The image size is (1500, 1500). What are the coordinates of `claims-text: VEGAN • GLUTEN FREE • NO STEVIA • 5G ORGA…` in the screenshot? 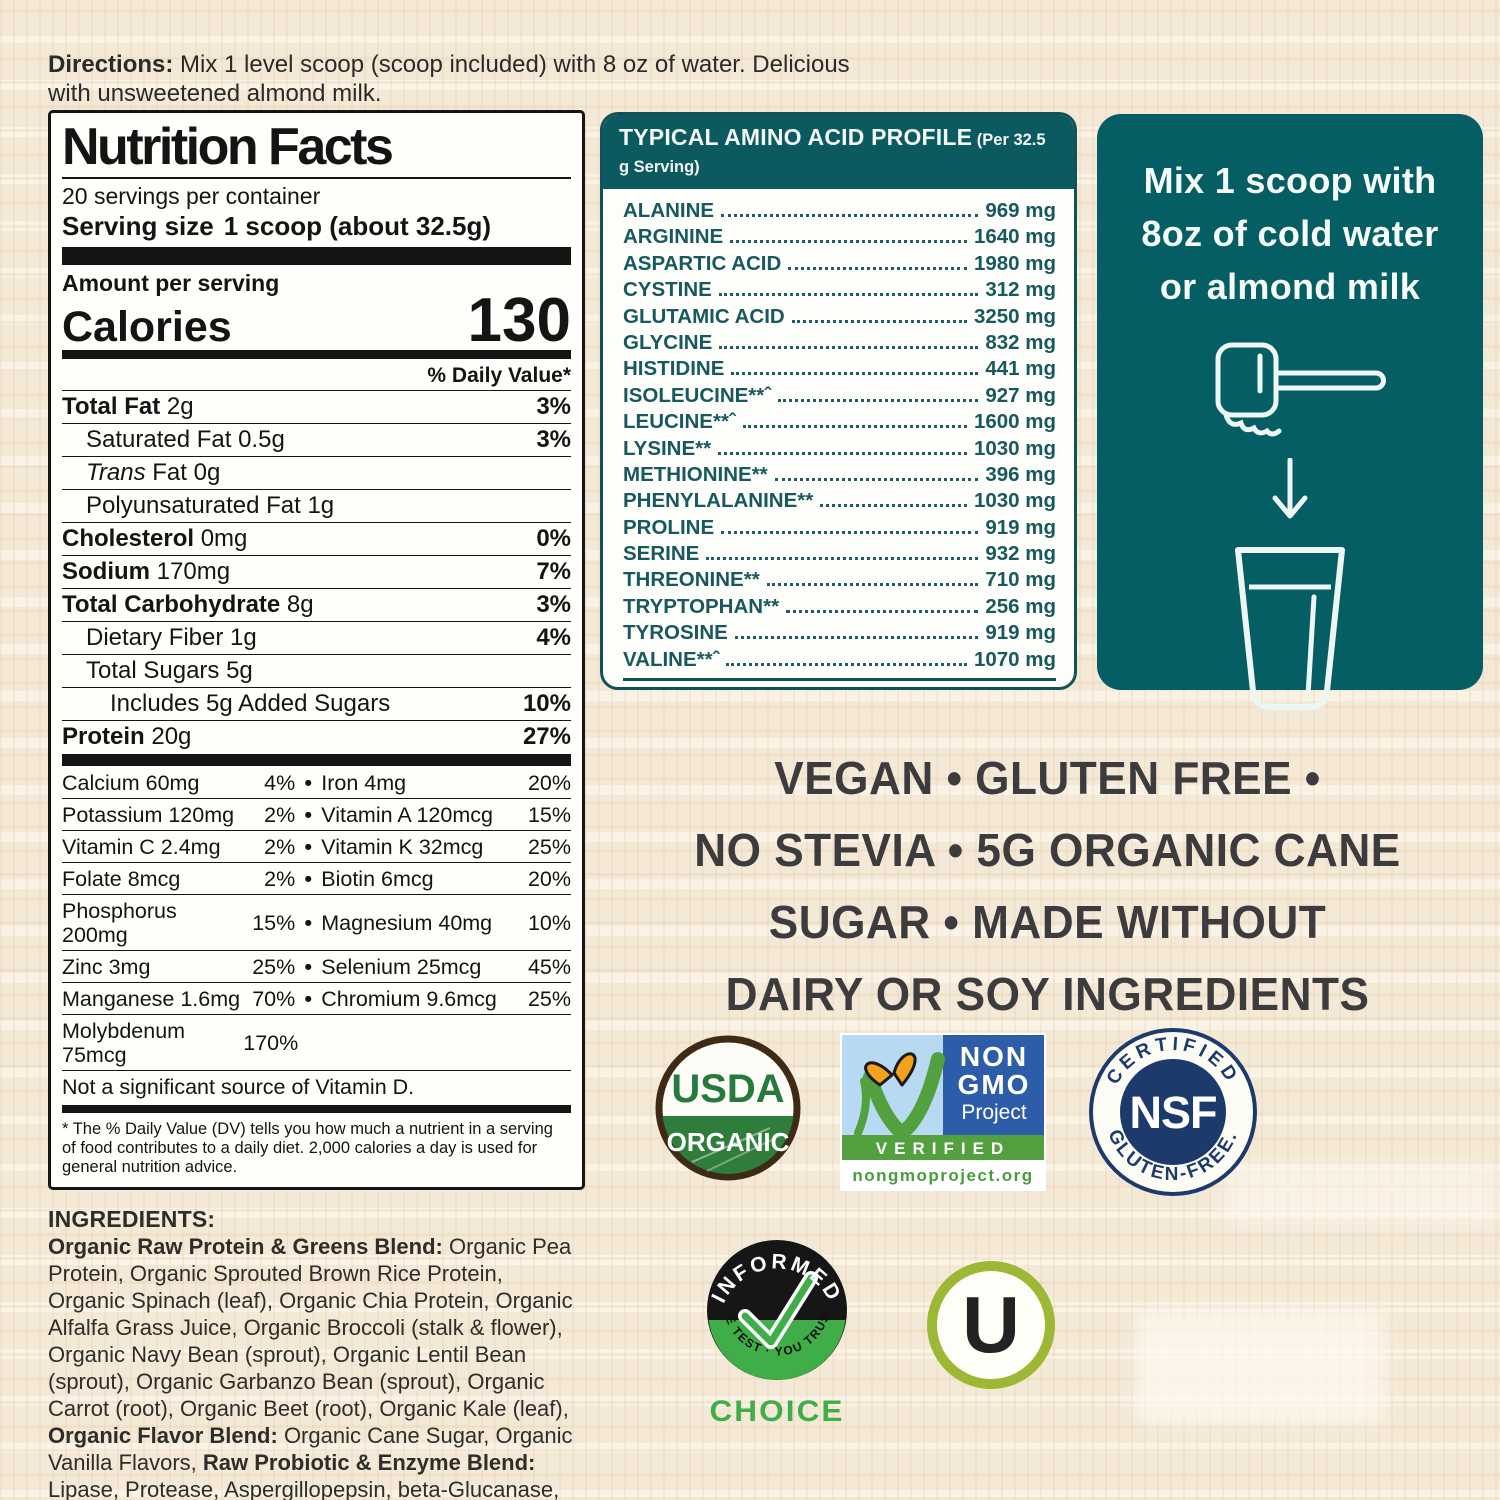 It's located at (1047, 886).